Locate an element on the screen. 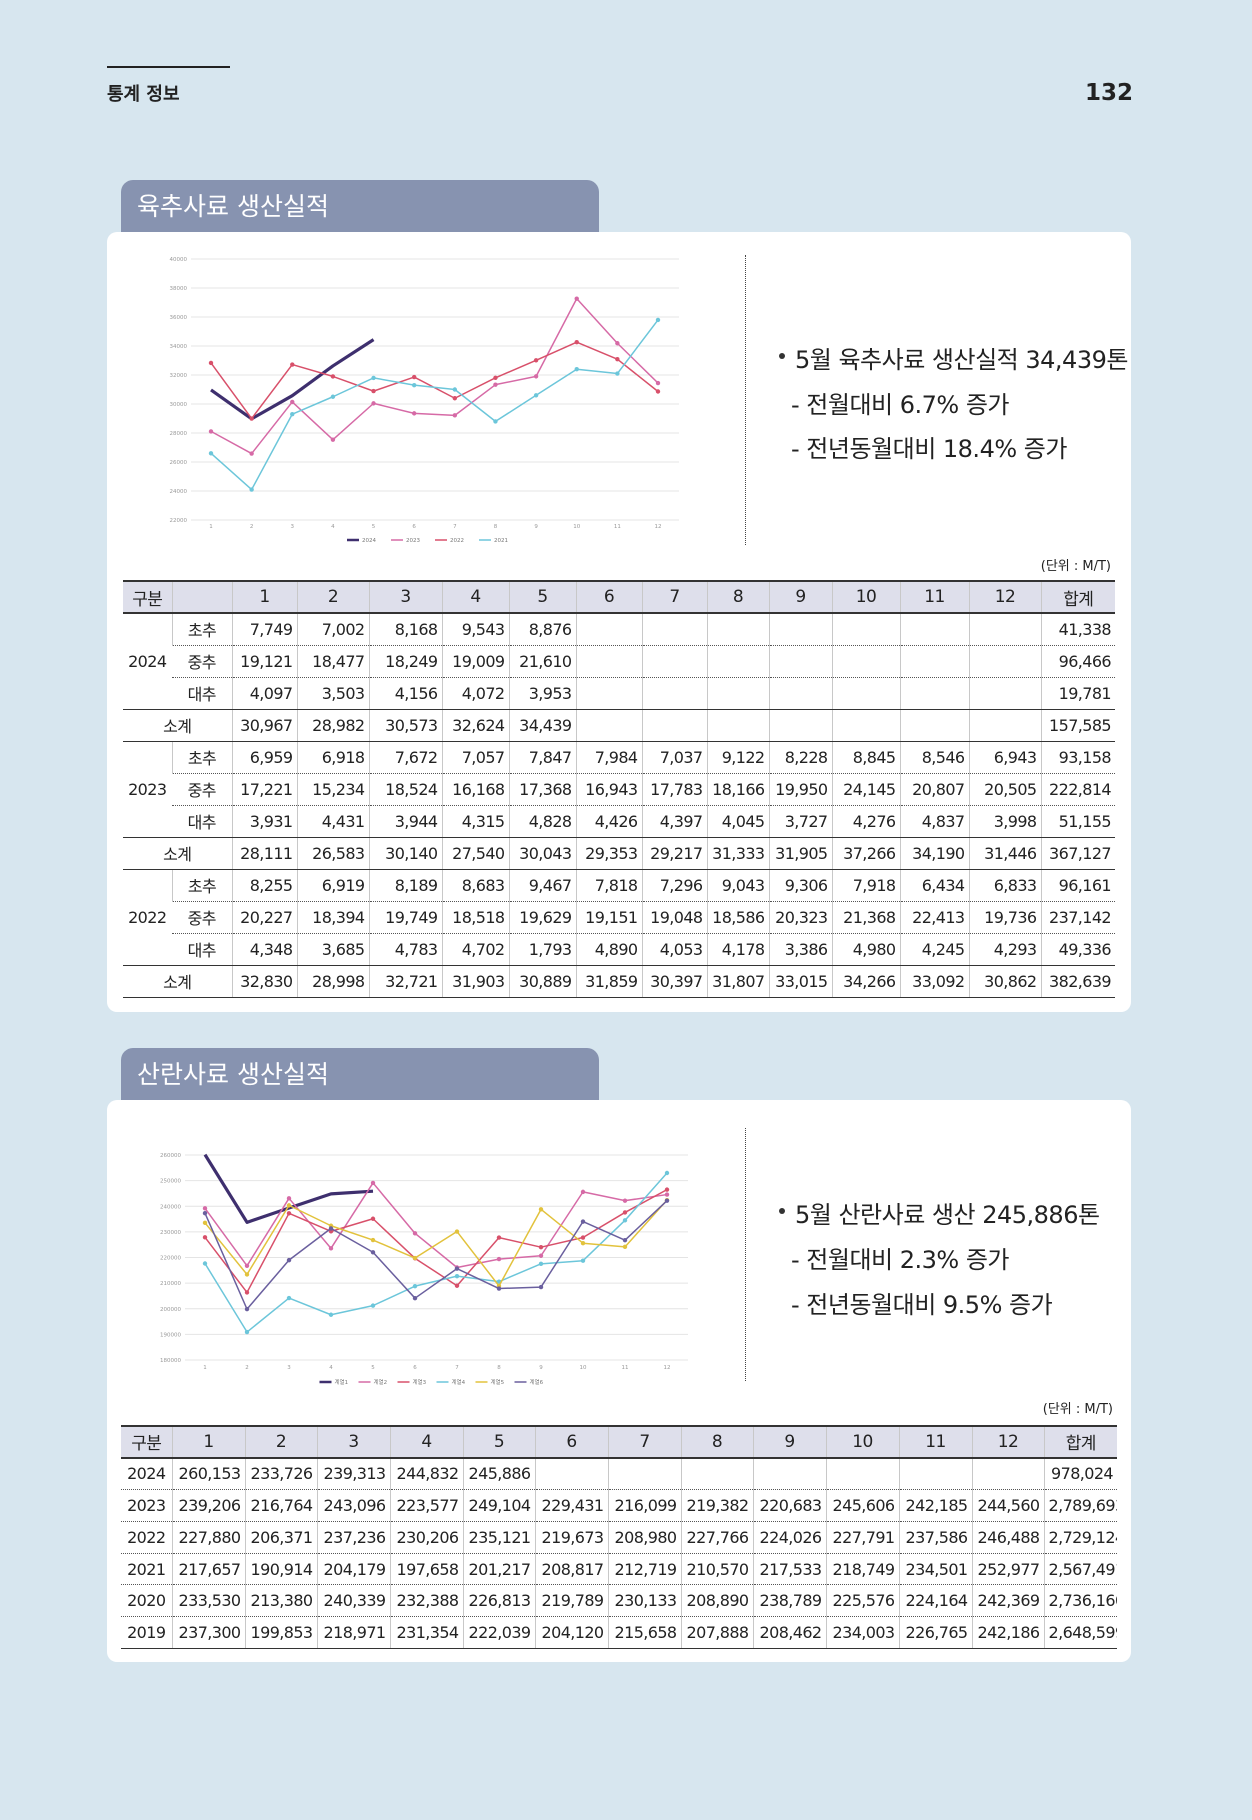 This screenshot has height=1820, width=1252. table-cell: 245,606 is located at coordinates (862, 1505).